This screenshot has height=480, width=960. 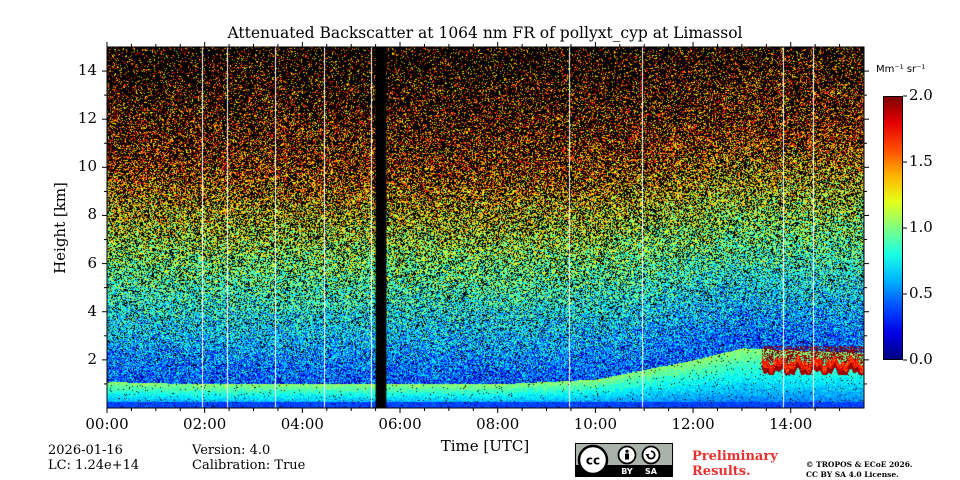 I want to click on x-tick-label: 10:00, so click(x=595, y=424).